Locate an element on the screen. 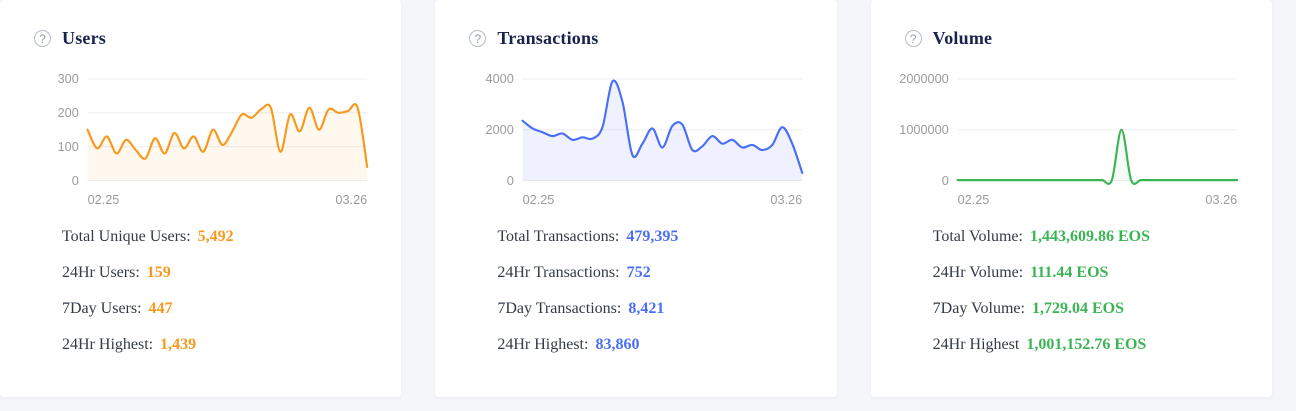 Image resolution: width=1296 pixels, height=411 pixels. stat-value: 1,443,609.86 EOS is located at coordinates (1089, 236).